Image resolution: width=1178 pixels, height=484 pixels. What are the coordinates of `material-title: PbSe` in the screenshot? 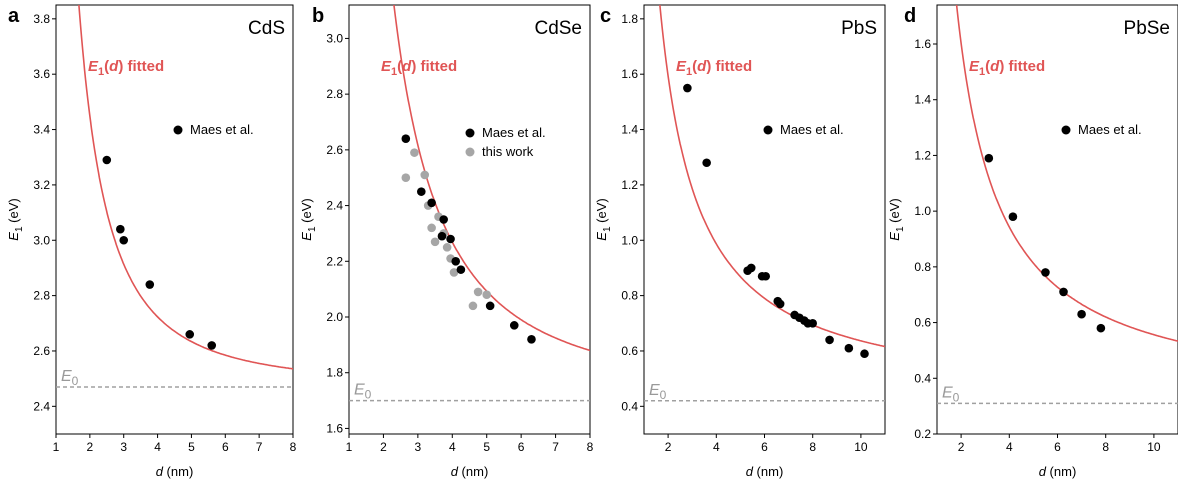 It's located at (1147, 28).